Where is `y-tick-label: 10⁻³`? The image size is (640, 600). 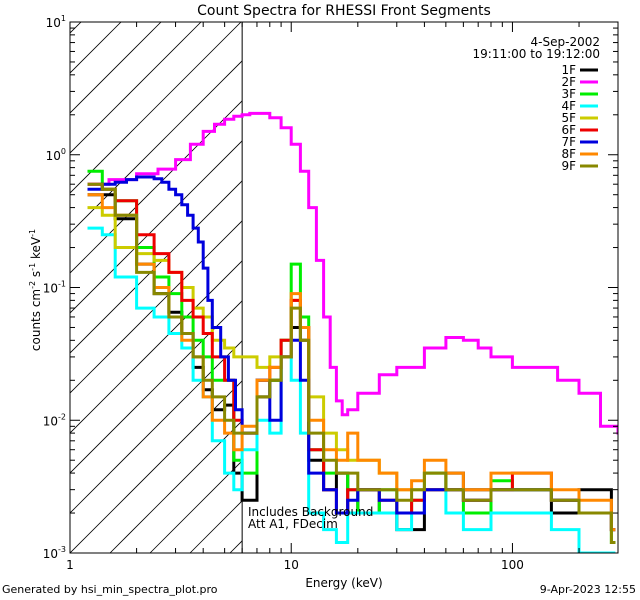 y-tick-label: 10⁻³ is located at coordinates (54, 553).